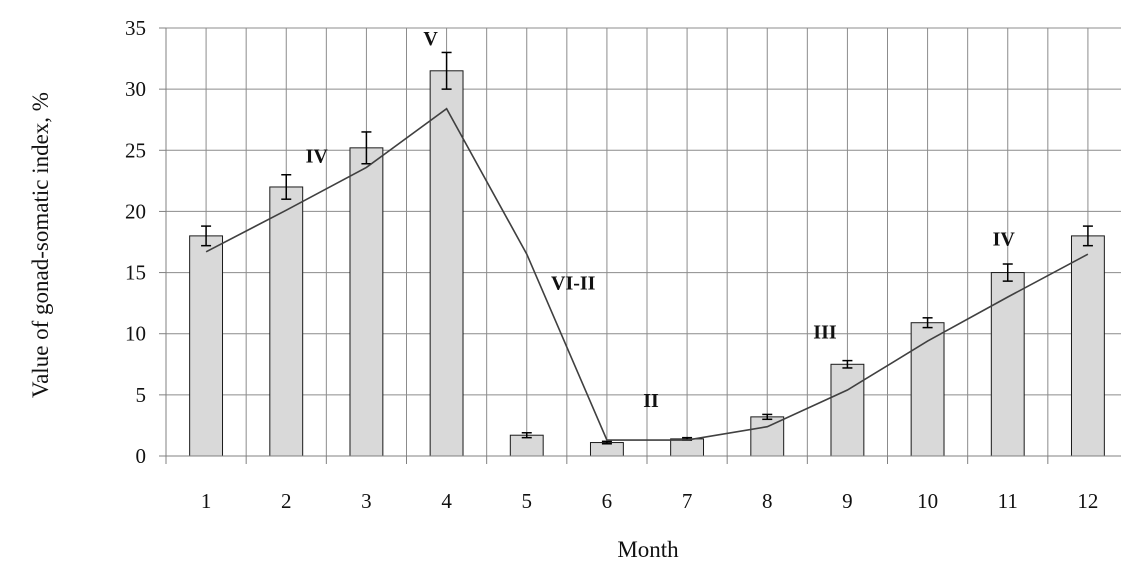 The width and height of the screenshot is (1121, 567). What do you see at coordinates (687, 501) in the screenshot?
I see `x-tick-label: 7` at bounding box center [687, 501].